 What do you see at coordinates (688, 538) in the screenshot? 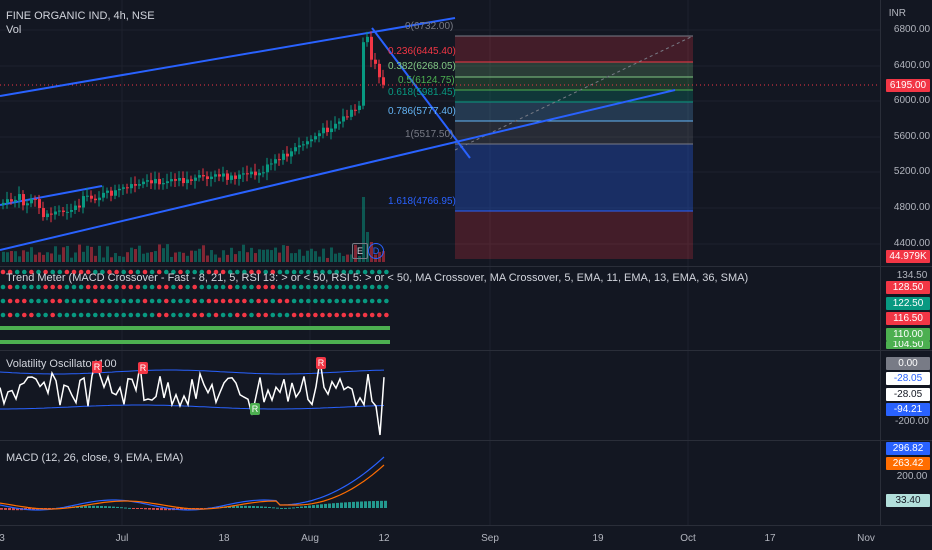
I see `time-label: Oct` at bounding box center [688, 538].